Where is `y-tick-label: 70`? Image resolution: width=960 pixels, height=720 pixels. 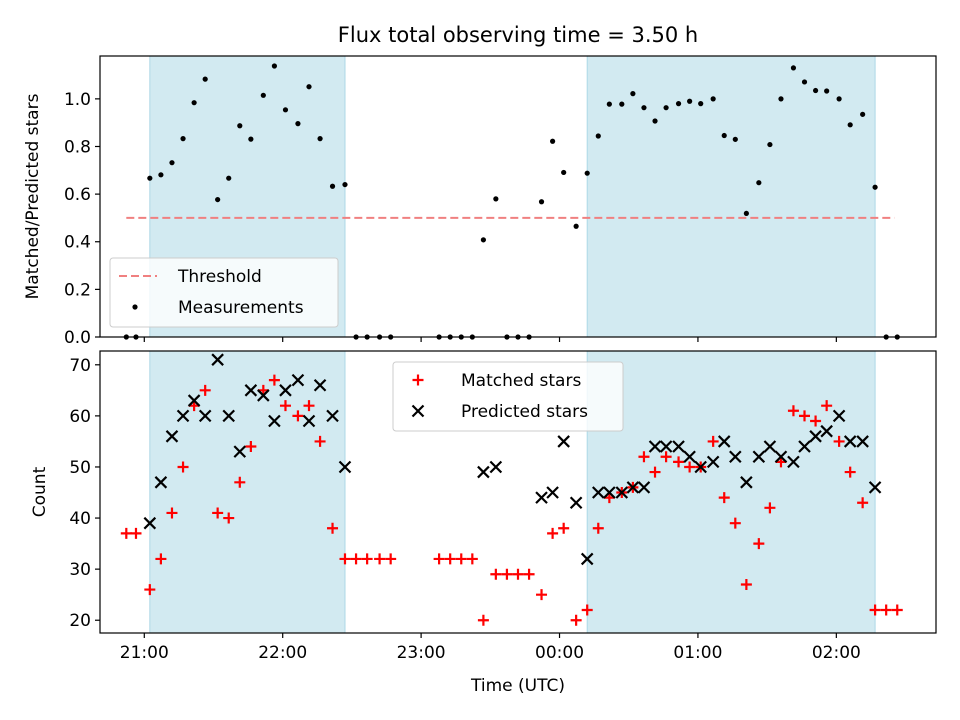 y-tick-label: 70 is located at coordinates (80, 366).